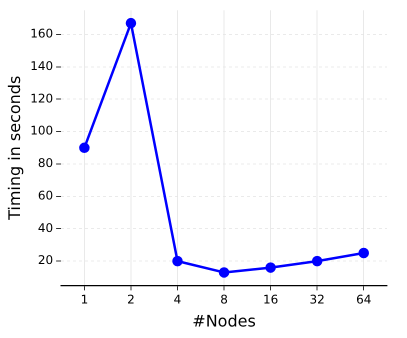 This screenshot has height=338, width=407. I want to click on y-tick-label: 160, so click(42, 33).